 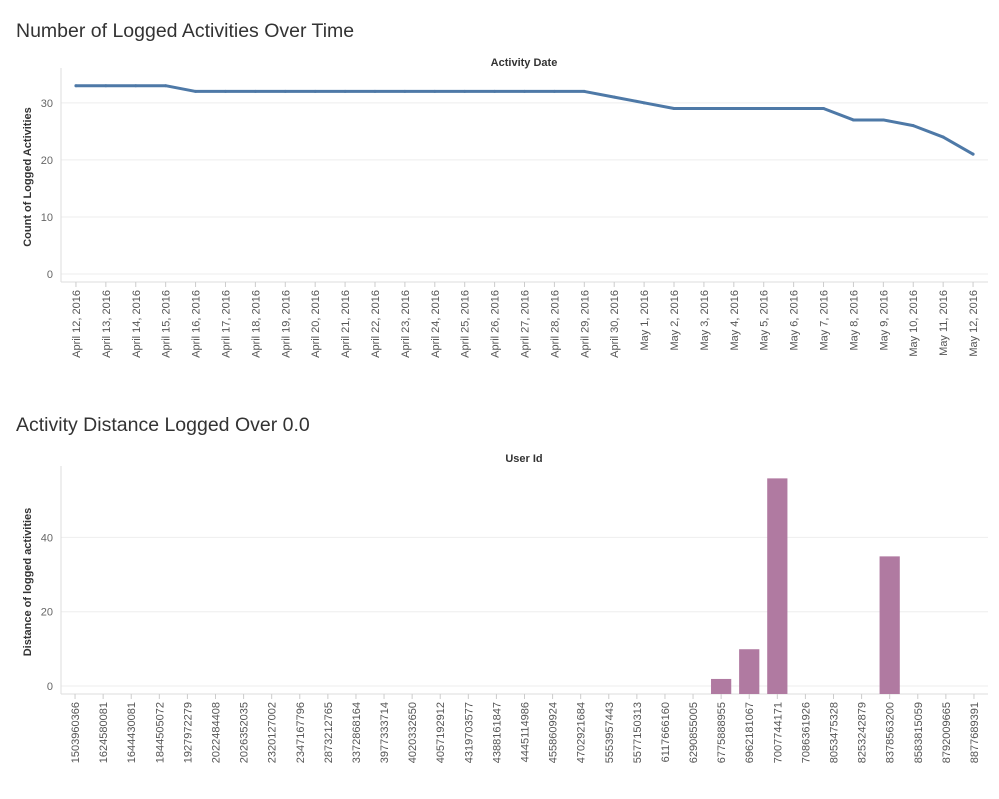 What do you see at coordinates (47, 104) in the screenshot?
I see `y-tick-label: 30` at bounding box center [47, 104].